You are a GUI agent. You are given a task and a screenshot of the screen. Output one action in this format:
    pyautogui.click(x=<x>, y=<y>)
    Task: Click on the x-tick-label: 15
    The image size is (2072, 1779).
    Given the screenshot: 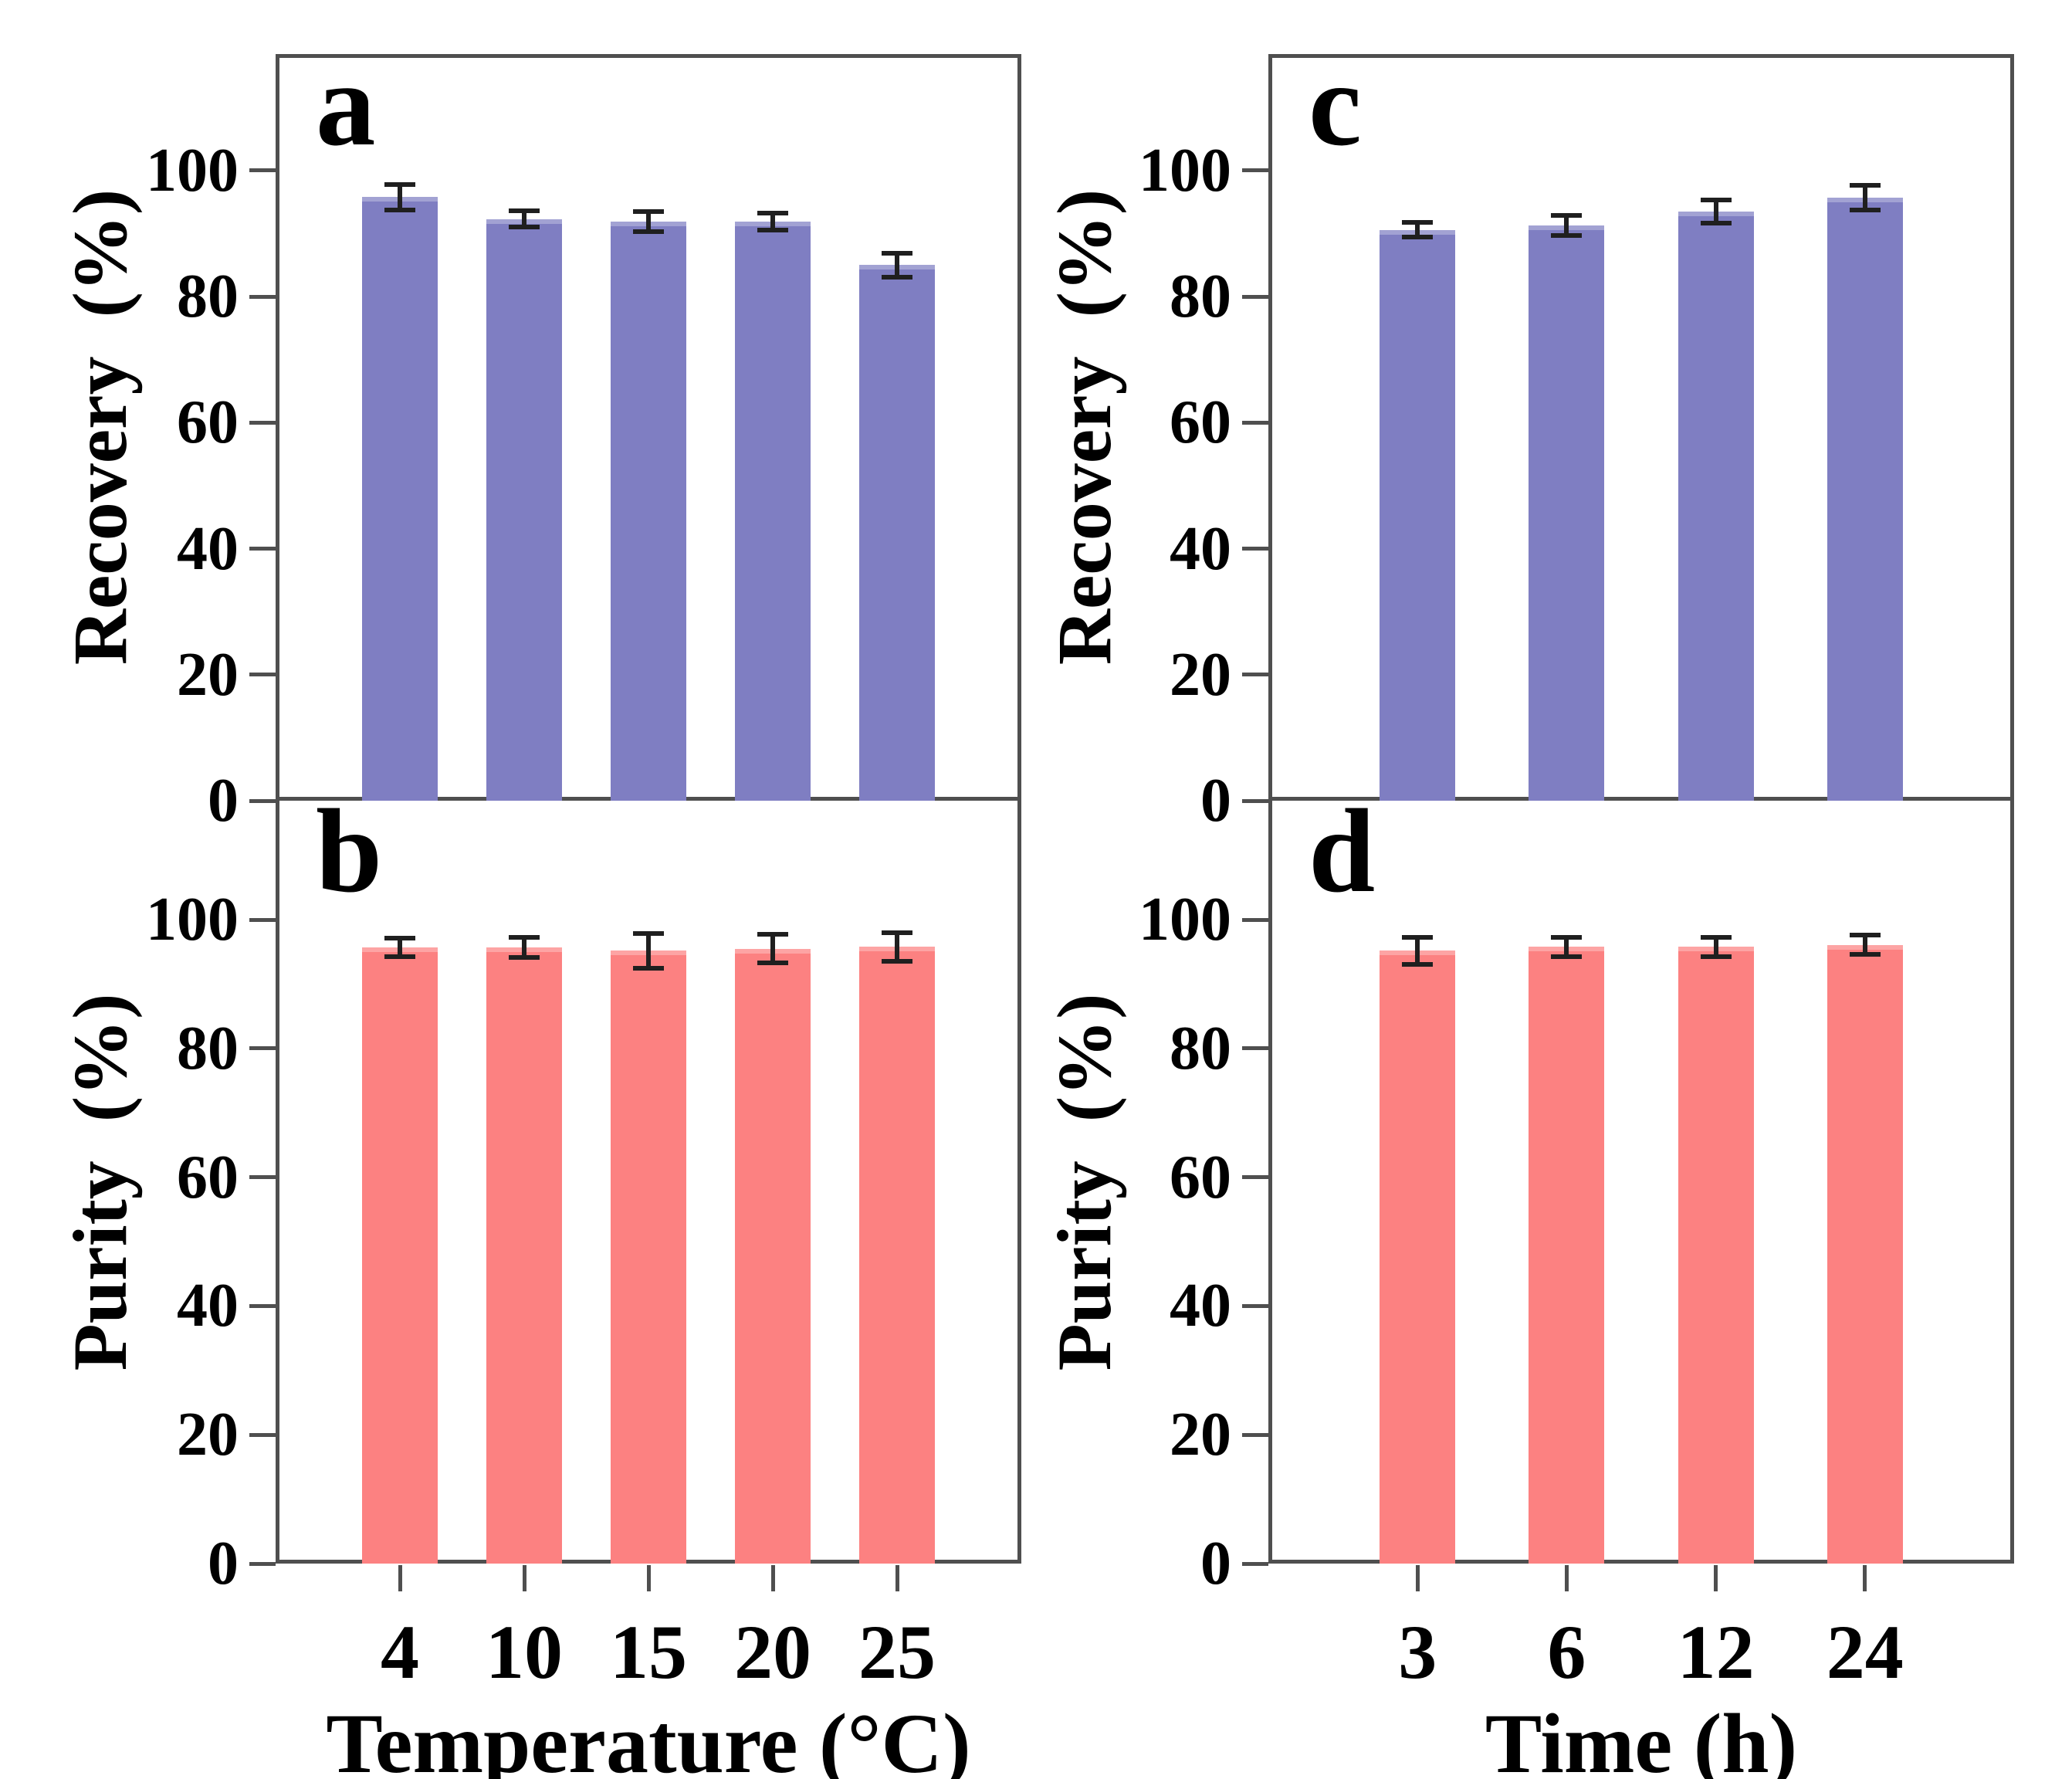 What is the action you would take?
    pyautogui.click(x=649, y=1652)
    